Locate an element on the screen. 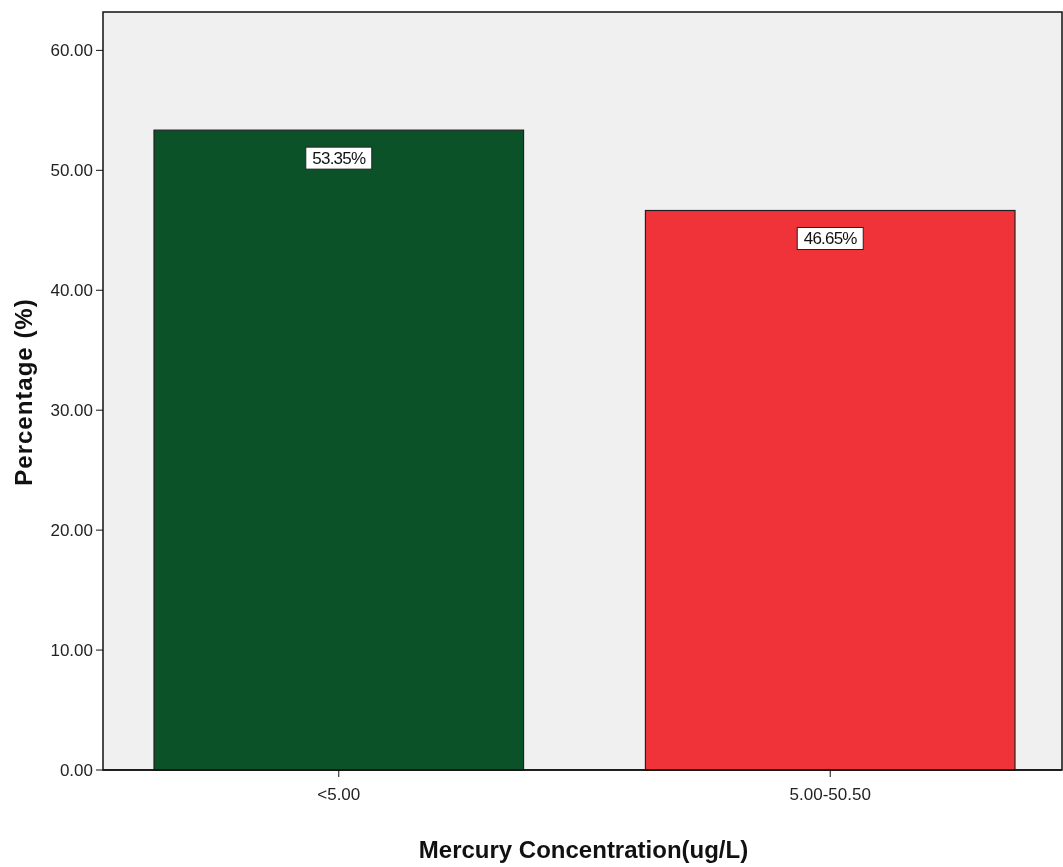 The height and width of the screenshot is (867, 1063). y-tick-label: 60.00 is located at coordinates (71, 51).